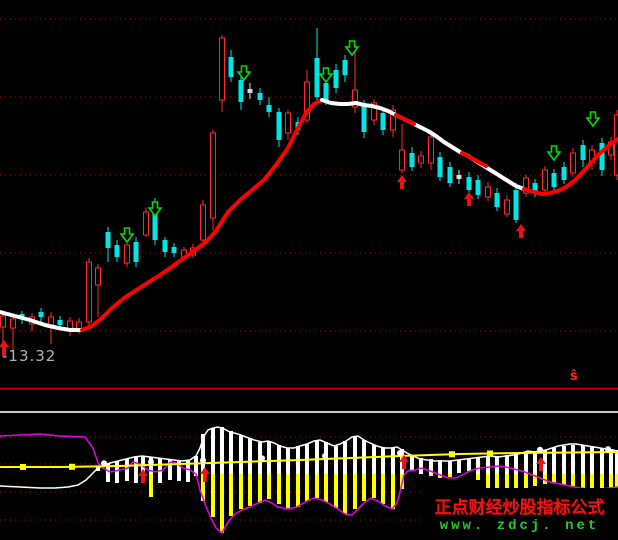 This screenshot has height=540, width=618. Describe the element at coordinates (29, 356) in the screenshot. I see `price-label: -13.32` at that location.